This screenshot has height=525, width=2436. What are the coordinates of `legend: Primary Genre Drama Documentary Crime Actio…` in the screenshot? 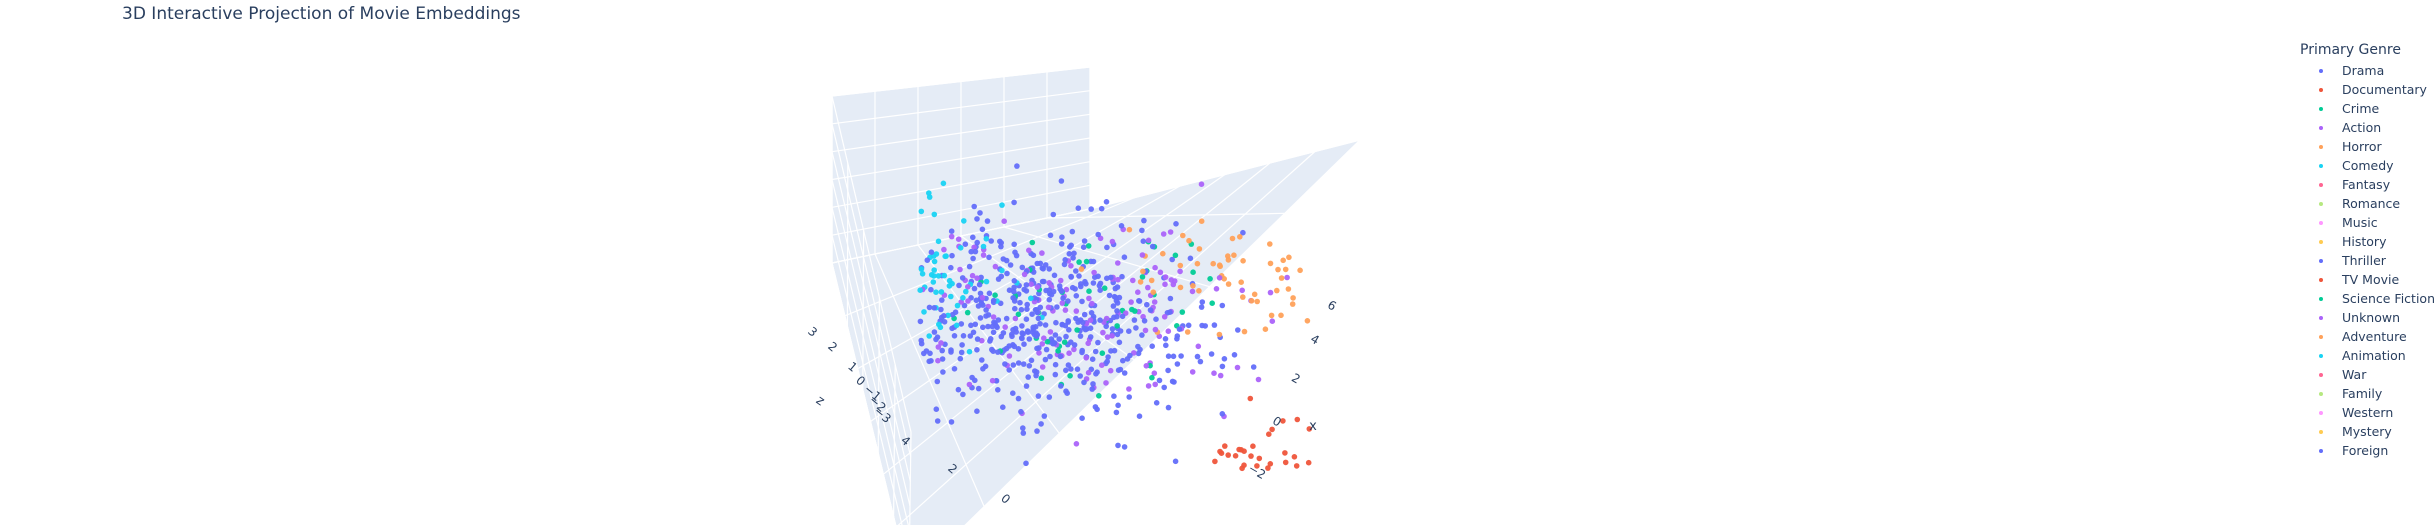 It's located at (2367, 251).